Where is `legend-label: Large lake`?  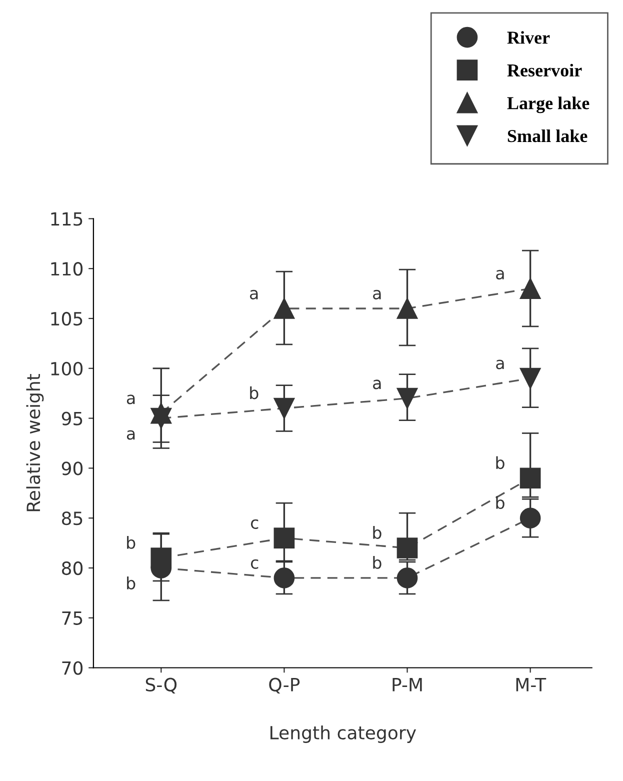
legend-label: Large lake is located at coordinates (548, 105).